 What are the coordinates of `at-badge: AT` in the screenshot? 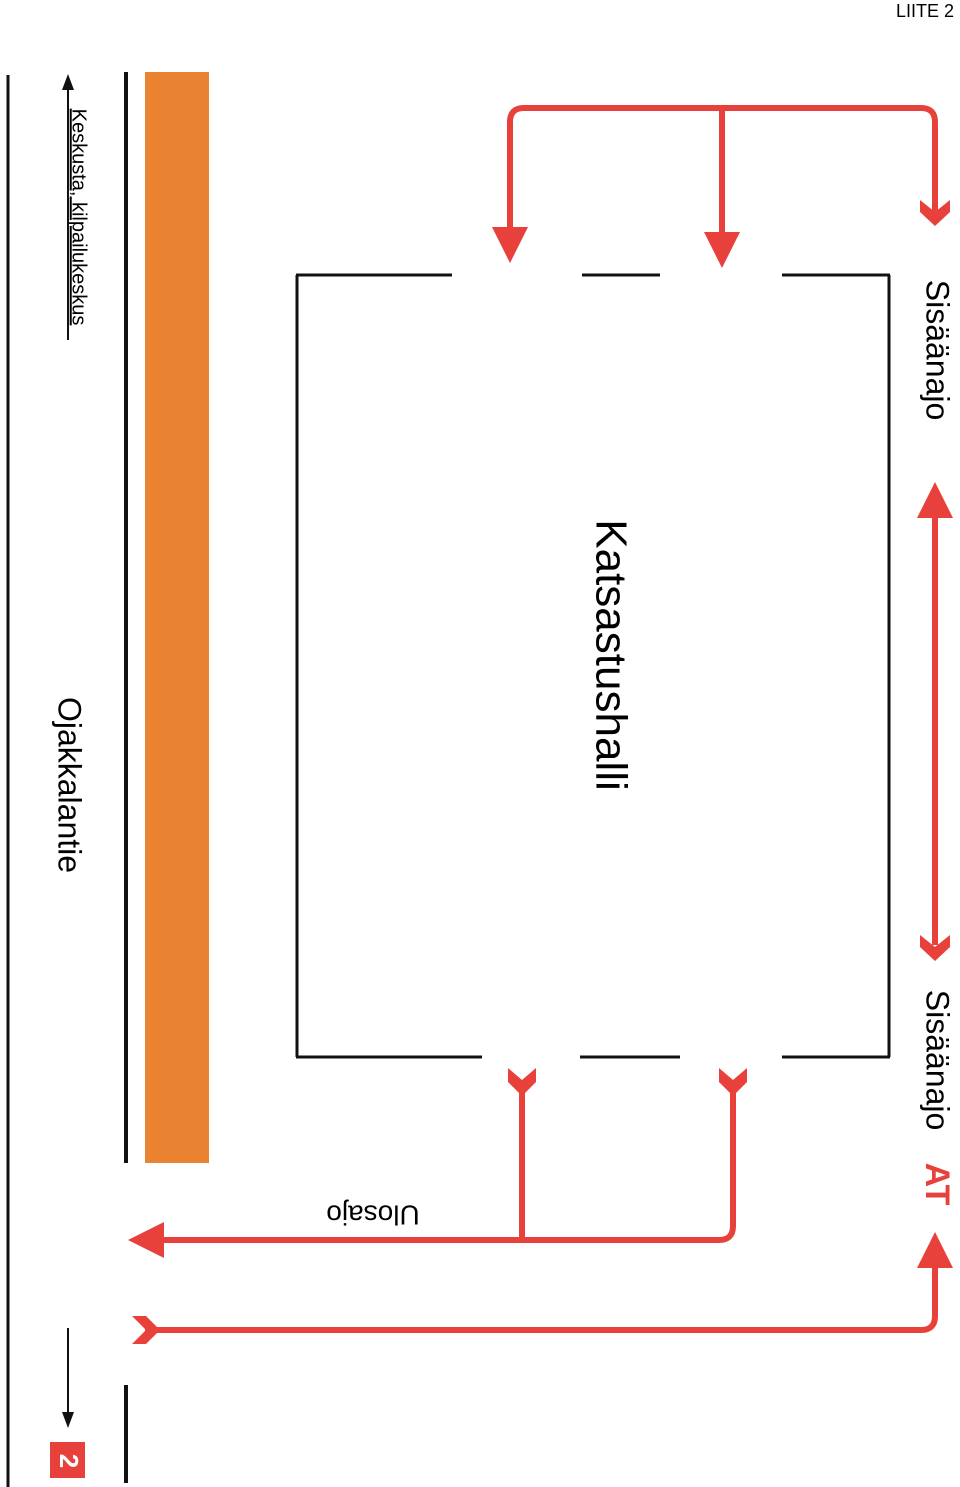 It's located at (937, 1184).